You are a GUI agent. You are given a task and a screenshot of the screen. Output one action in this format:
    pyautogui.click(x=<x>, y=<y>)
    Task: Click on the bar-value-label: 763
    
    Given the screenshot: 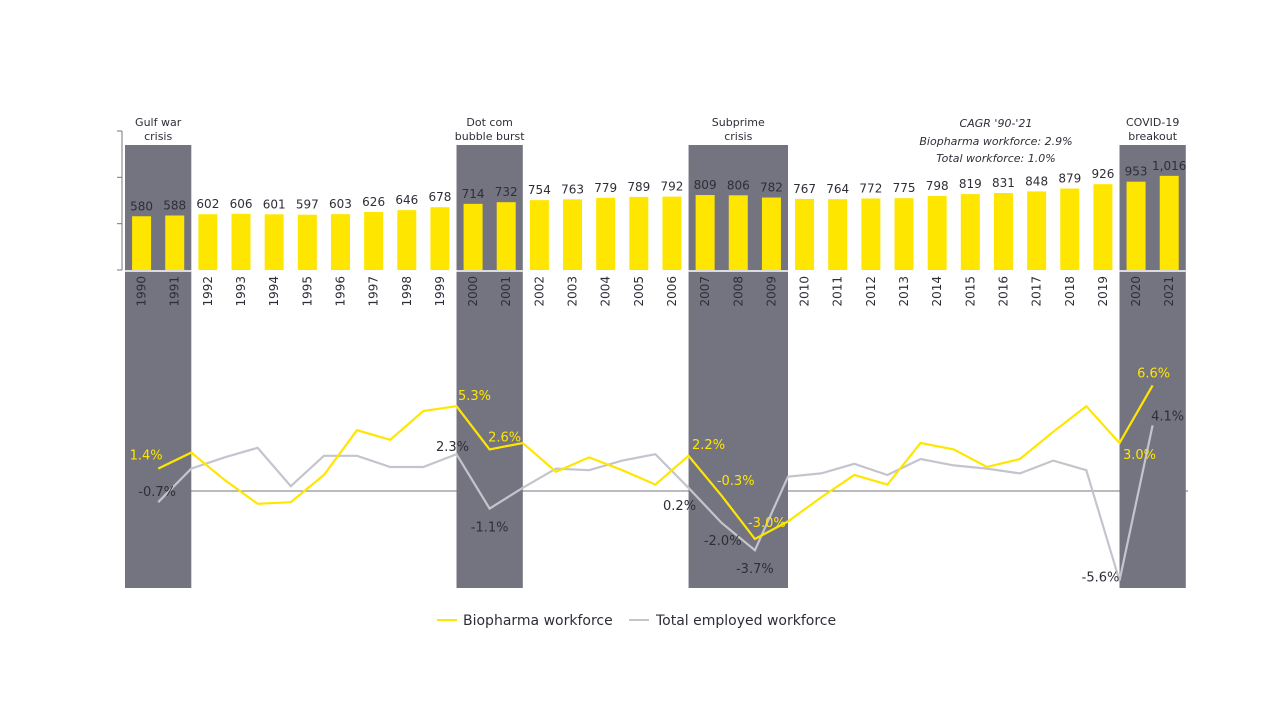 What is the action you would take?
    pyautogui.click(x=572, y=189)
    